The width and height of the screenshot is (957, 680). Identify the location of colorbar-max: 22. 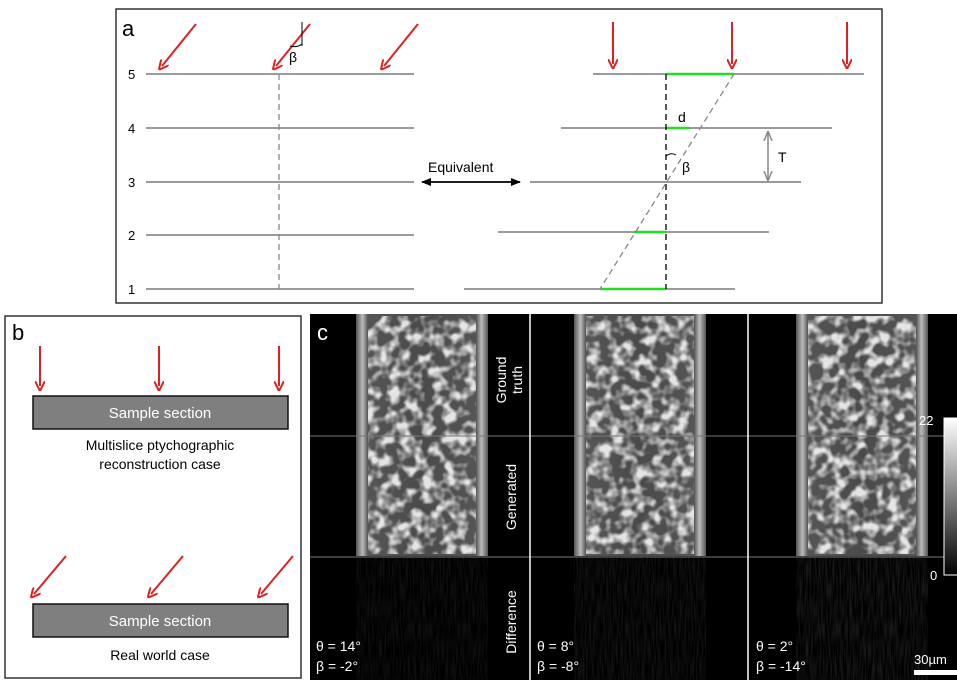
(926, 420).